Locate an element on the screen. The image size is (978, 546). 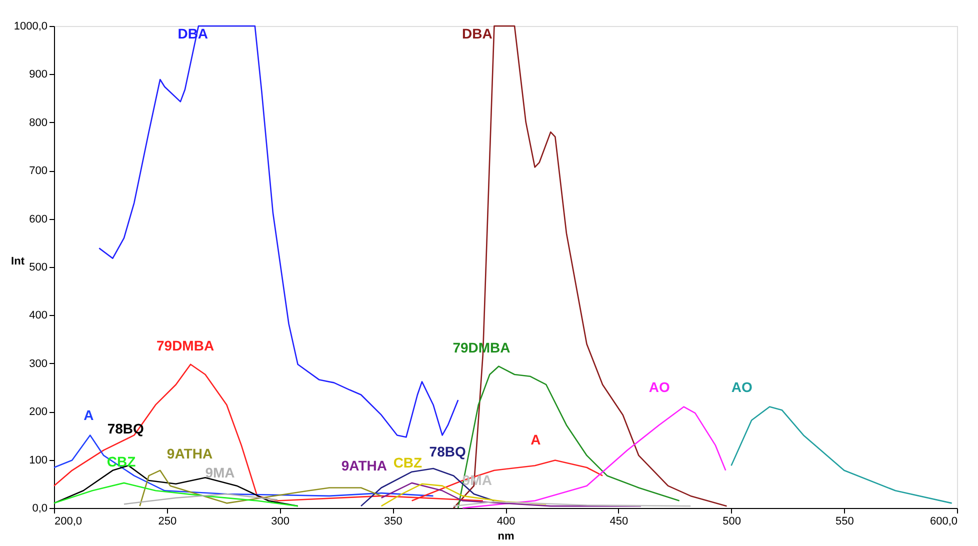
y-tick-label: 900 is located at coordinates (38, 74).